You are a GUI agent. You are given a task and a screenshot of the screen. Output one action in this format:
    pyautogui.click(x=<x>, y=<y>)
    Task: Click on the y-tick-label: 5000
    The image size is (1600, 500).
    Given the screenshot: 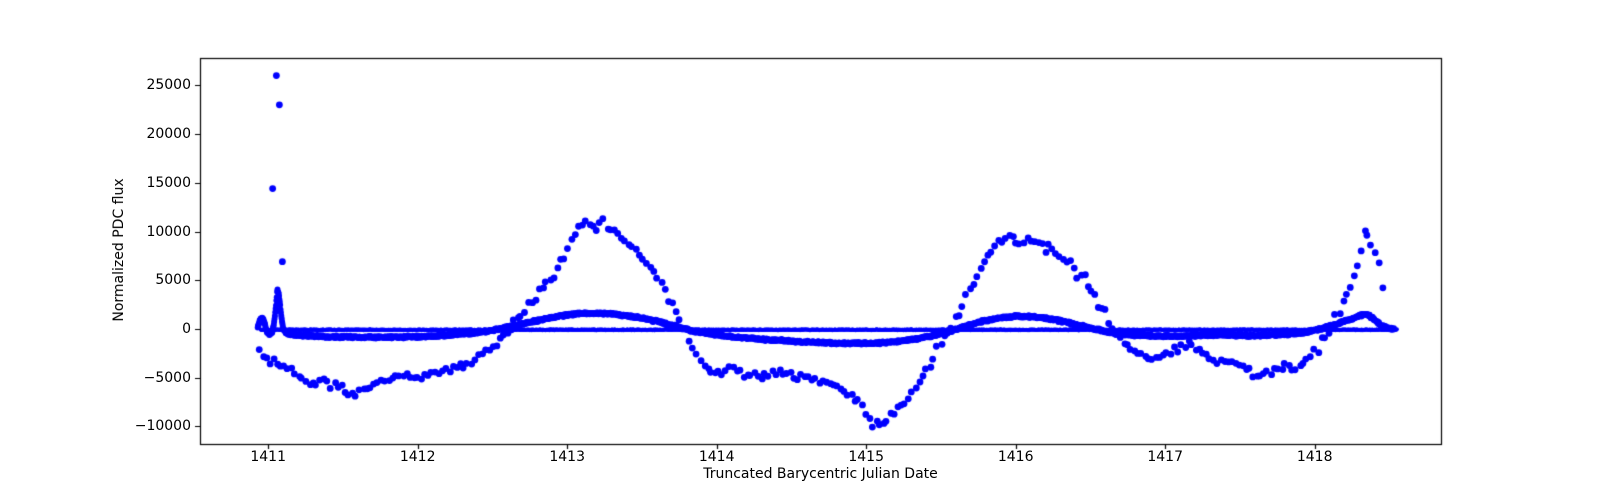 What is the action you would take?
    pyautogui.click(x=173, y=280)
    